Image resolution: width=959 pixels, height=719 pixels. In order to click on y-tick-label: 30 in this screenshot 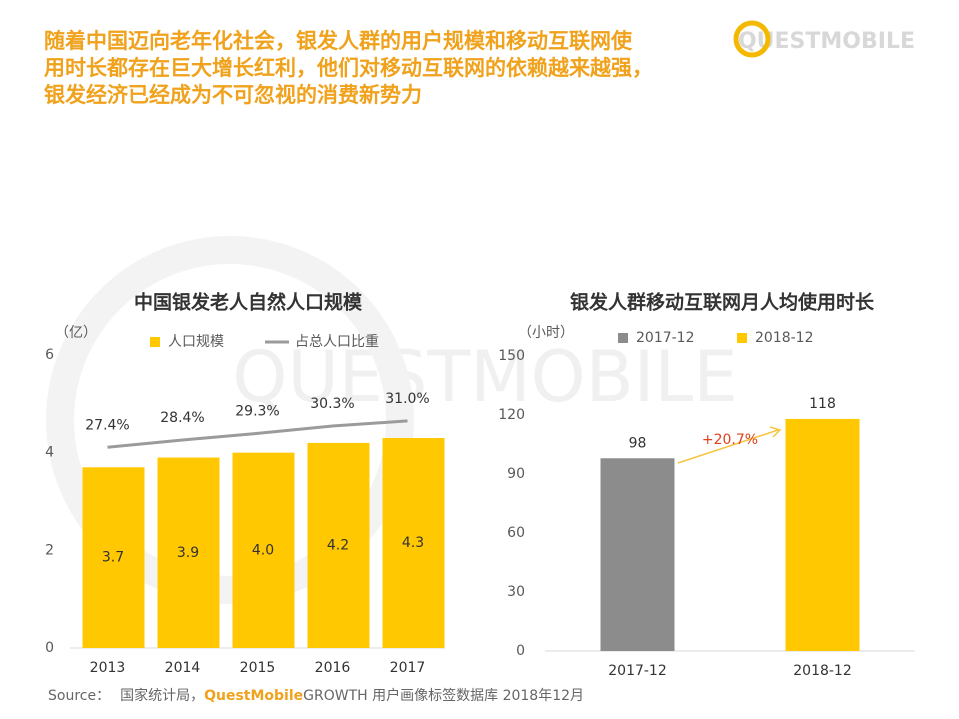, I will do `click(516, 592)`.